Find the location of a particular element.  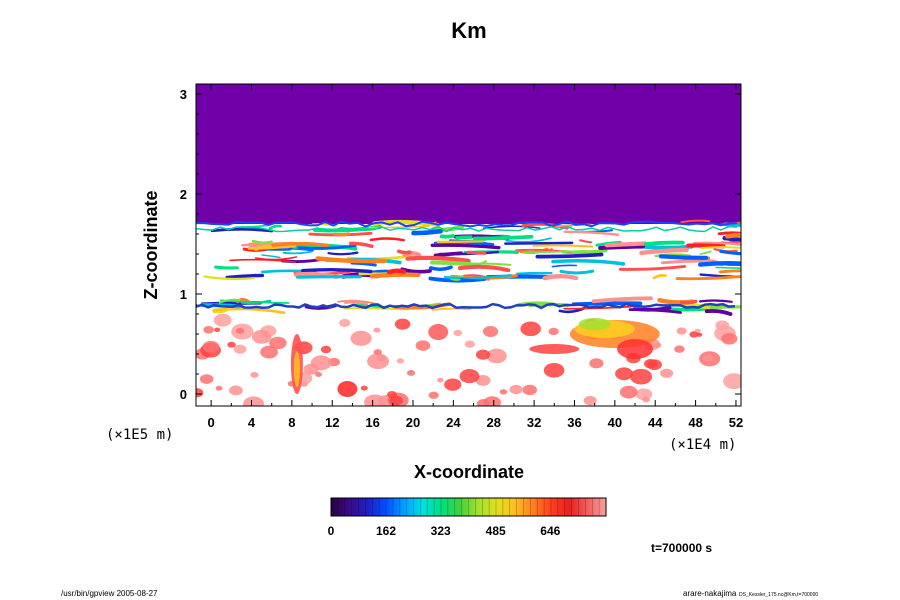

y-tick-label: 3 is located at coordinates (183, 94).